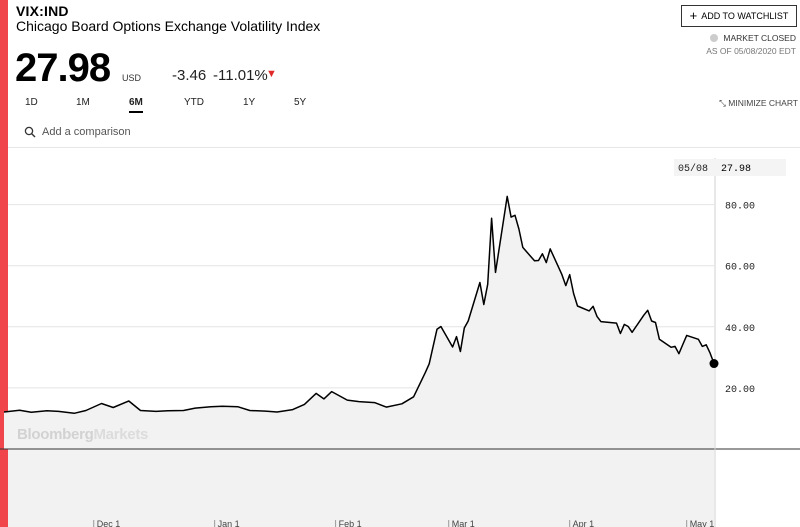 The height and width of the screenshot is (527, 800). I want to click on bloomberg-markets-watermark: BloombergMarkets, so click(82, 434).